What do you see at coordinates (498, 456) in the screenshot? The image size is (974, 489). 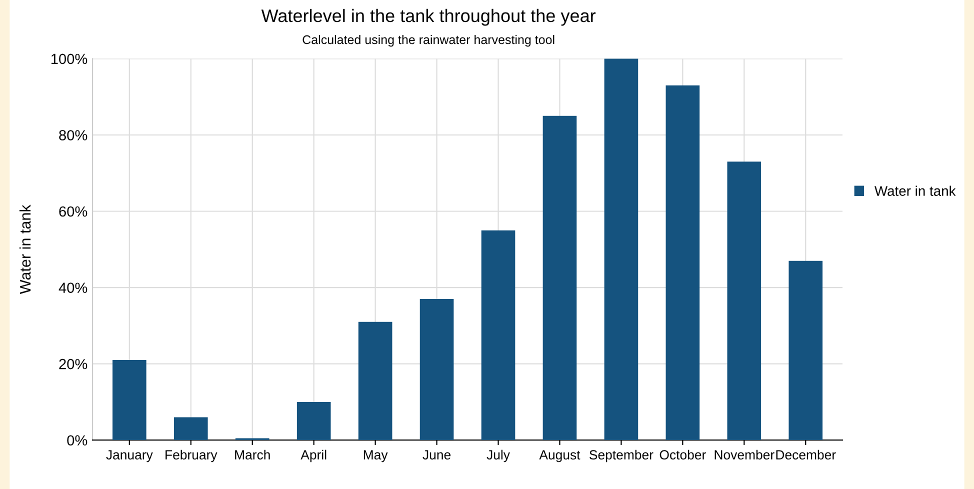 I see `x-tick-label: July` at bounding box center [498, 456].